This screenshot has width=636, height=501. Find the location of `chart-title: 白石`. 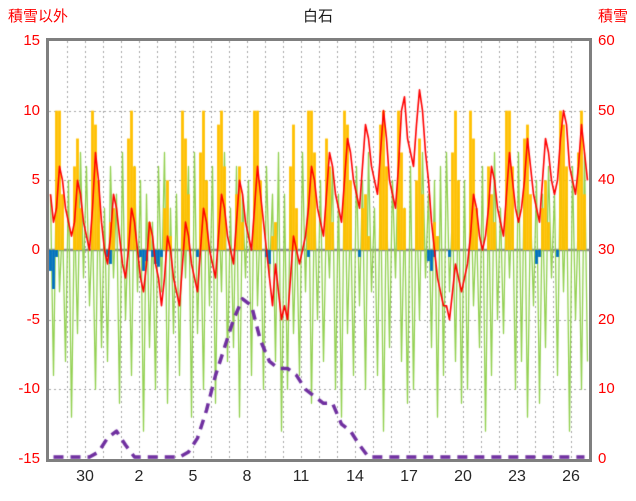

chart-title: 白石 is located at coordinates (317, 16).